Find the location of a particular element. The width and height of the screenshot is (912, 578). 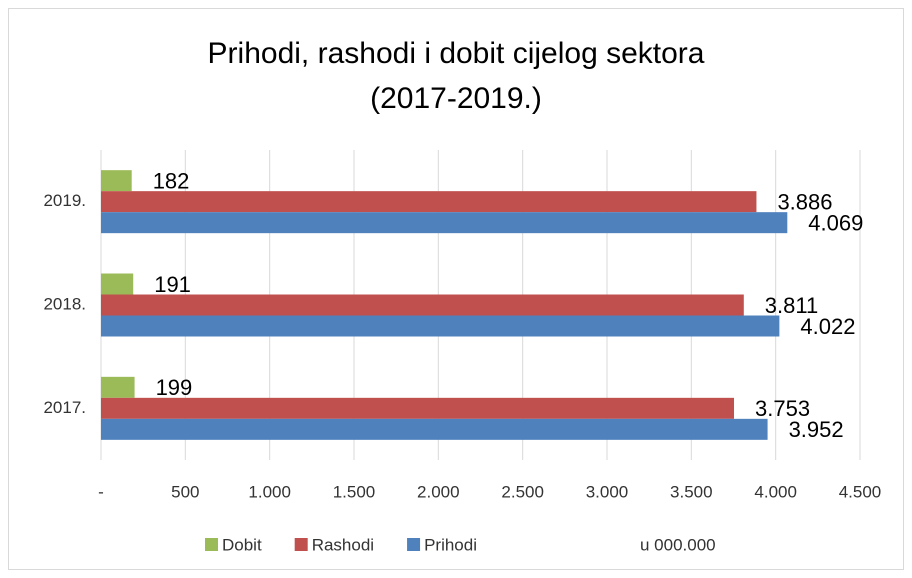

data-label: 199 is located at coordinates (174, 387).